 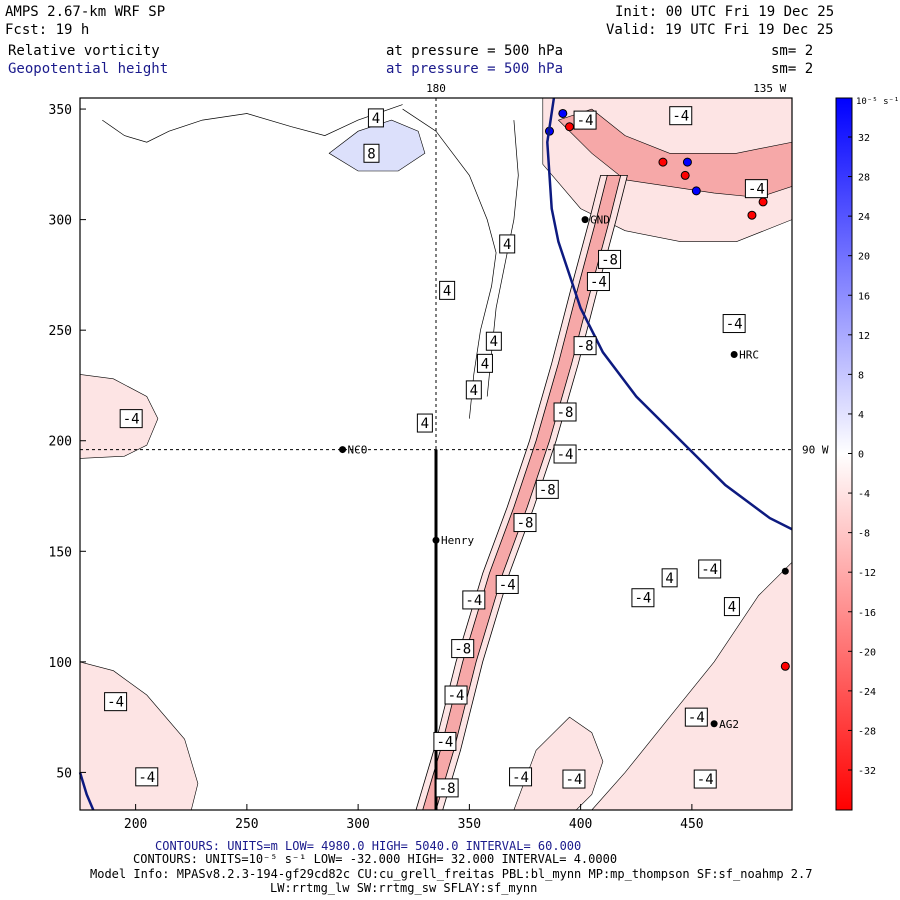 What do you see at coordinates (749, 354) in the screenshot?
I see `station-label: HRC` at bounding box center [749, 354].